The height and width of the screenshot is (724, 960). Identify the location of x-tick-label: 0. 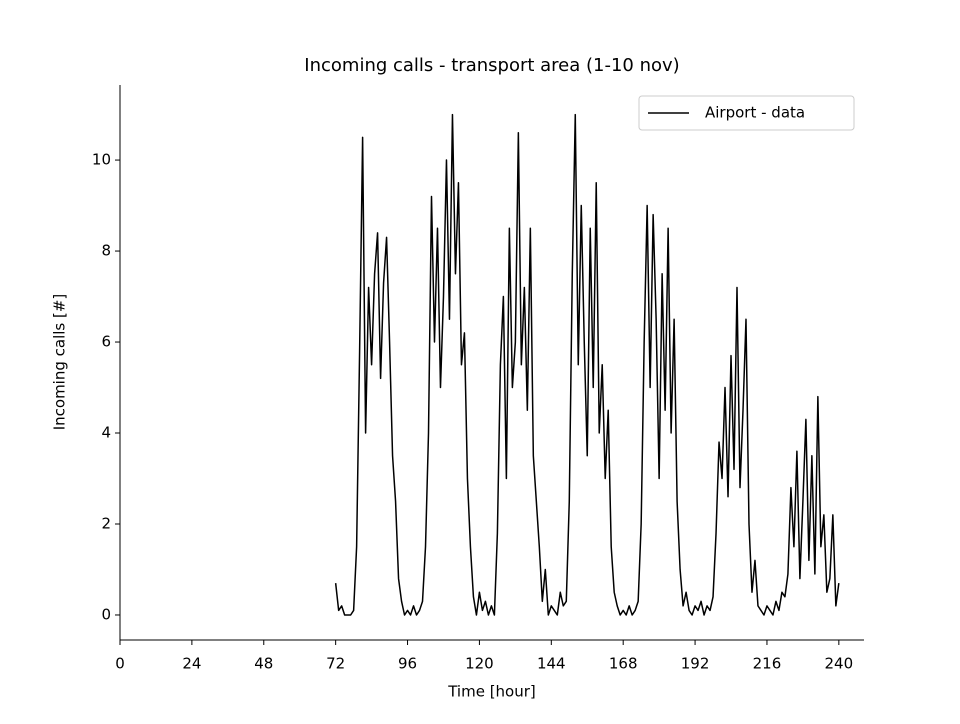
(120, 664).